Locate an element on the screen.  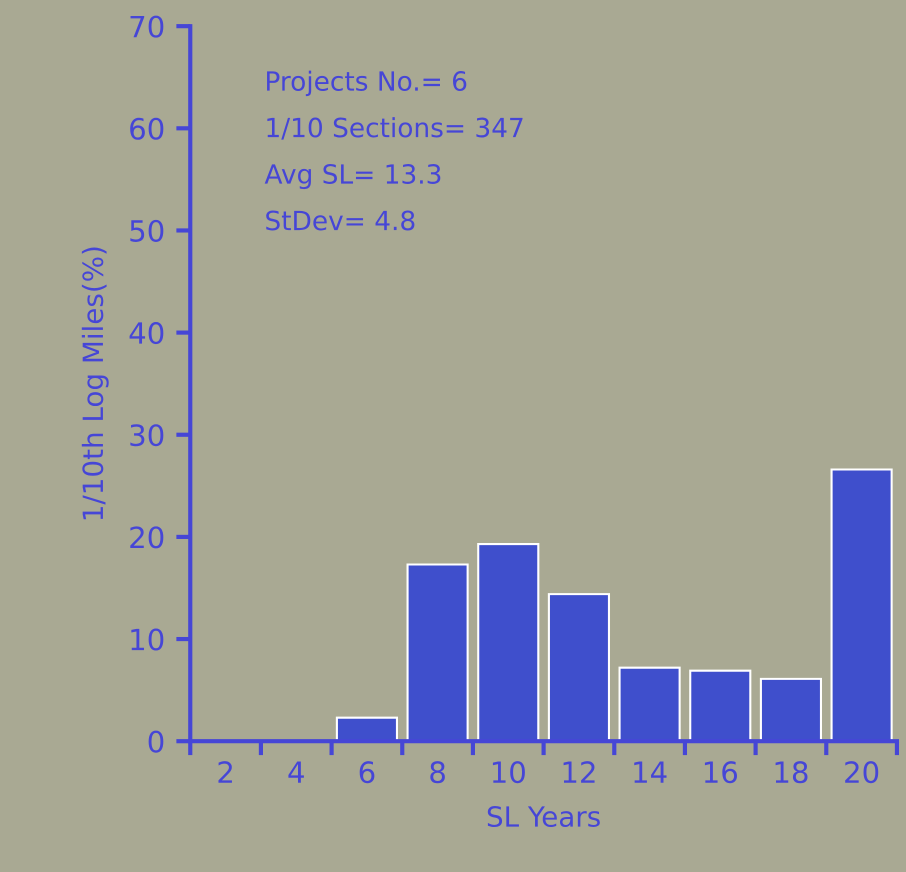
y-tick-label: 30 is located at coordinates (147, 435).